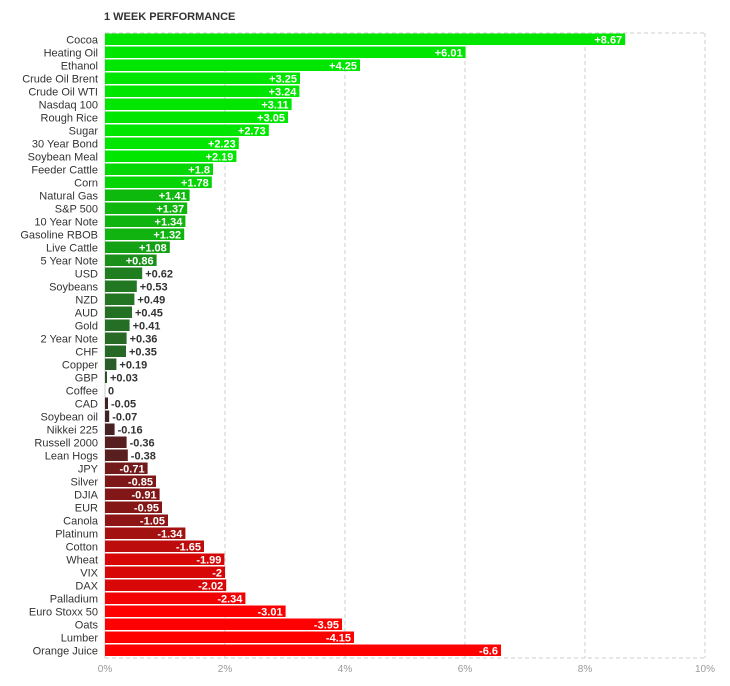  What do you see at coordinates (84, 131) in the screenshot?
I see `category-label: Sugar` at bounding box center [84, 131].